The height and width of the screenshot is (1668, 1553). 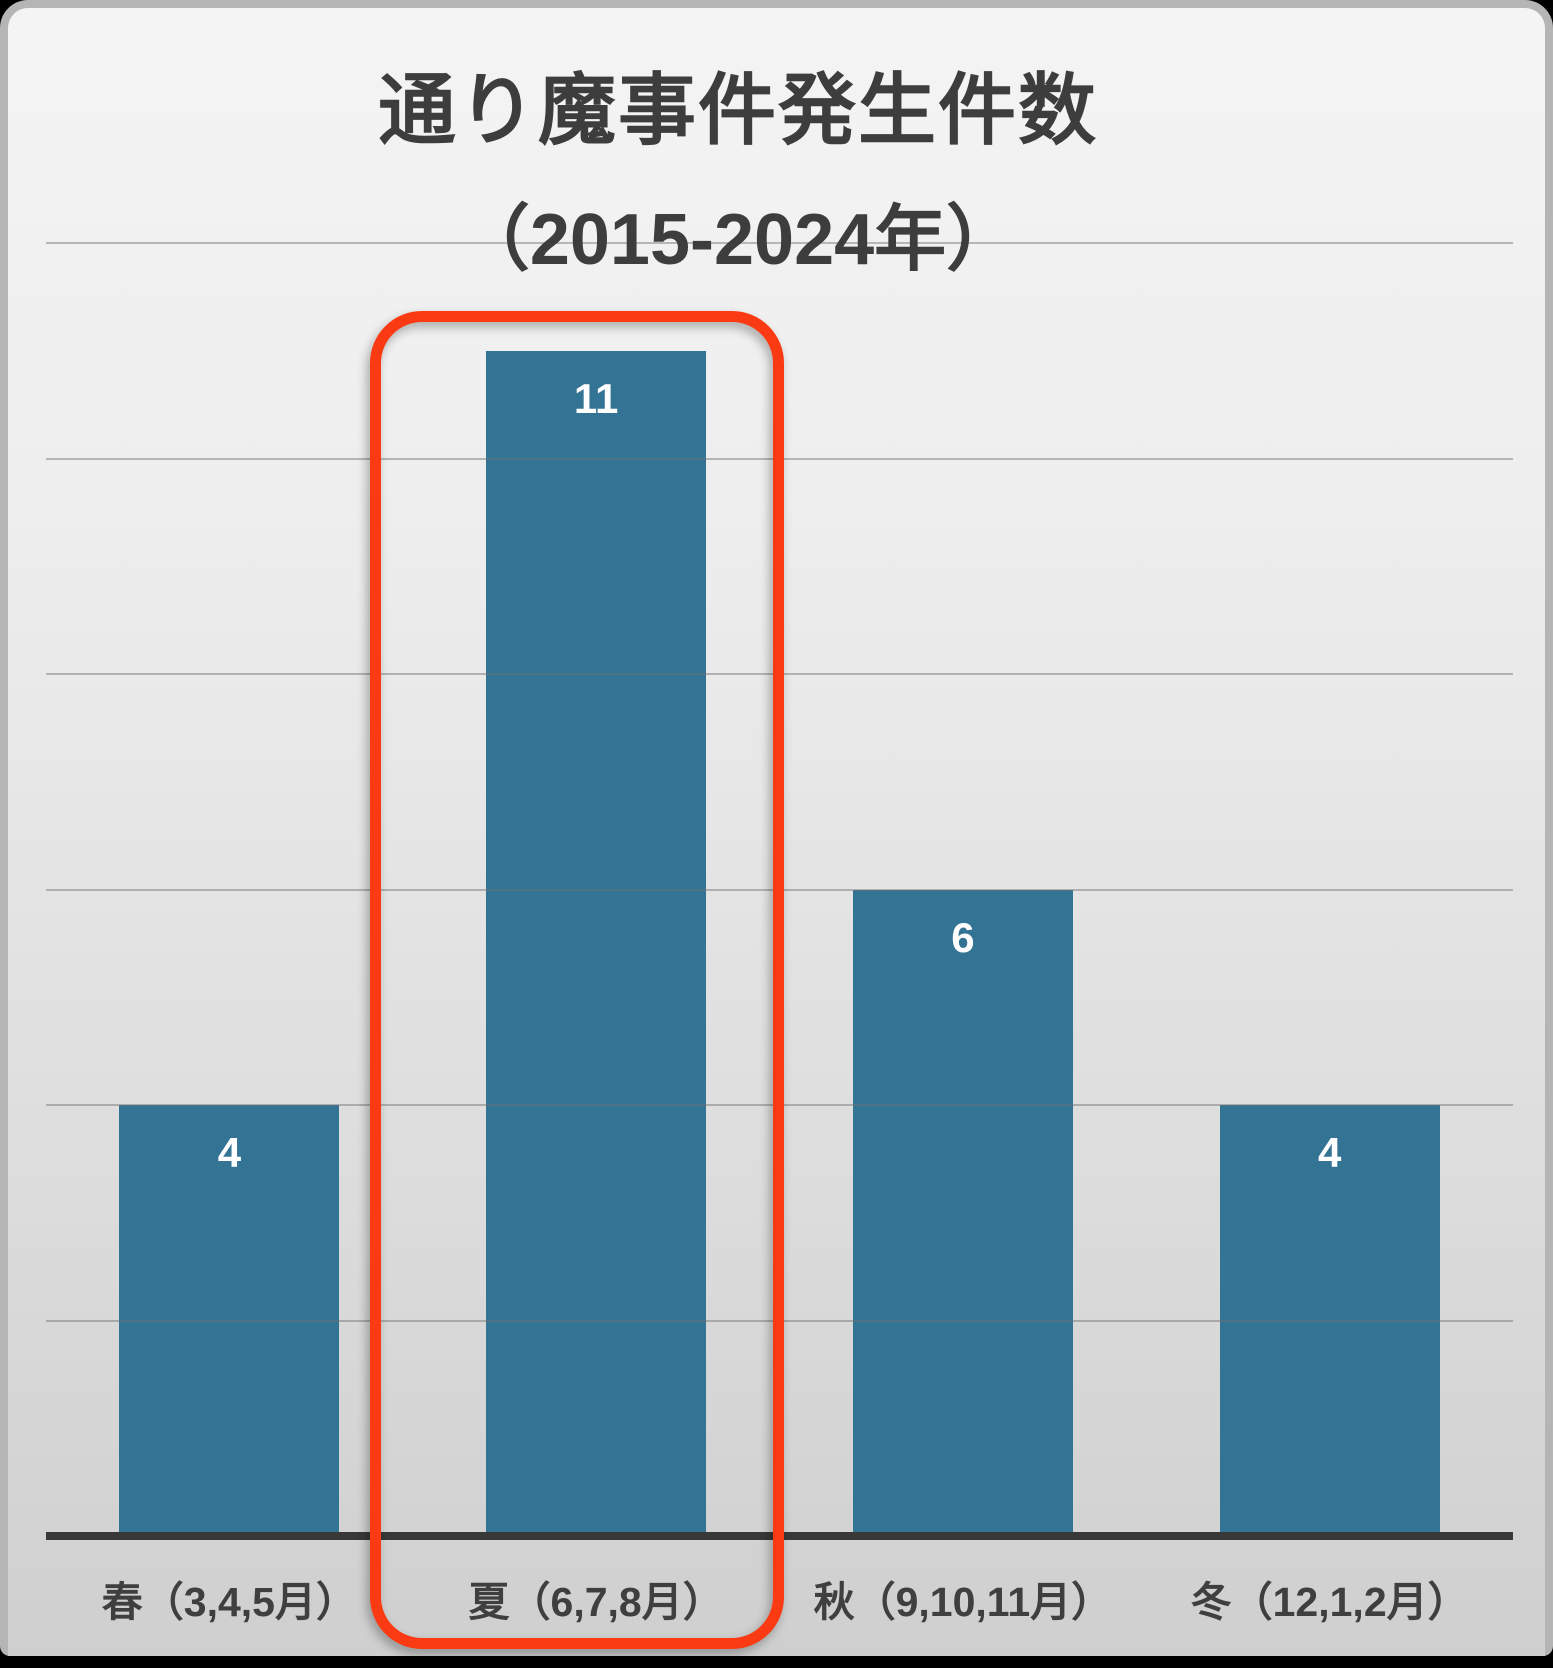 What do you see at coordinates (737, 110) in the screenshot?
I see `chart-title: 通り魔事件発生件数` at bounding box center [737, 110].